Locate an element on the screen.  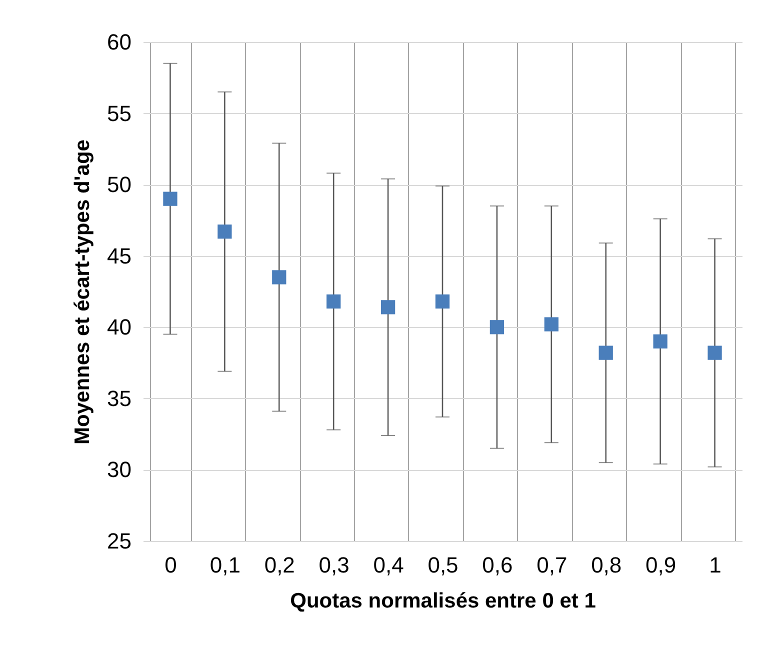
x-axis-title: Quotas normalisés entre 0 et 1 is located at coordinates (443, 601).